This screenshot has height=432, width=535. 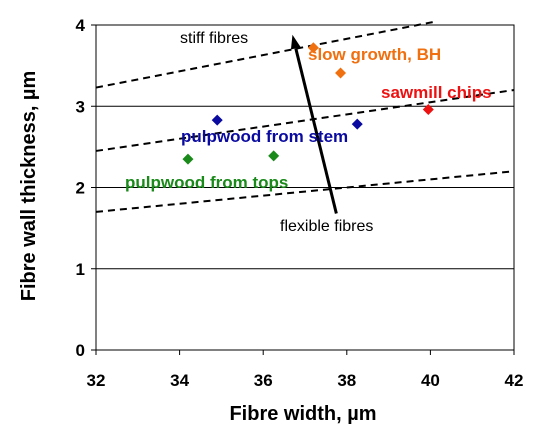 What do you see at coordinates (263, 380) in the screenshot?
I see `x-tick-label: 36` at bounding box center [263, 380].